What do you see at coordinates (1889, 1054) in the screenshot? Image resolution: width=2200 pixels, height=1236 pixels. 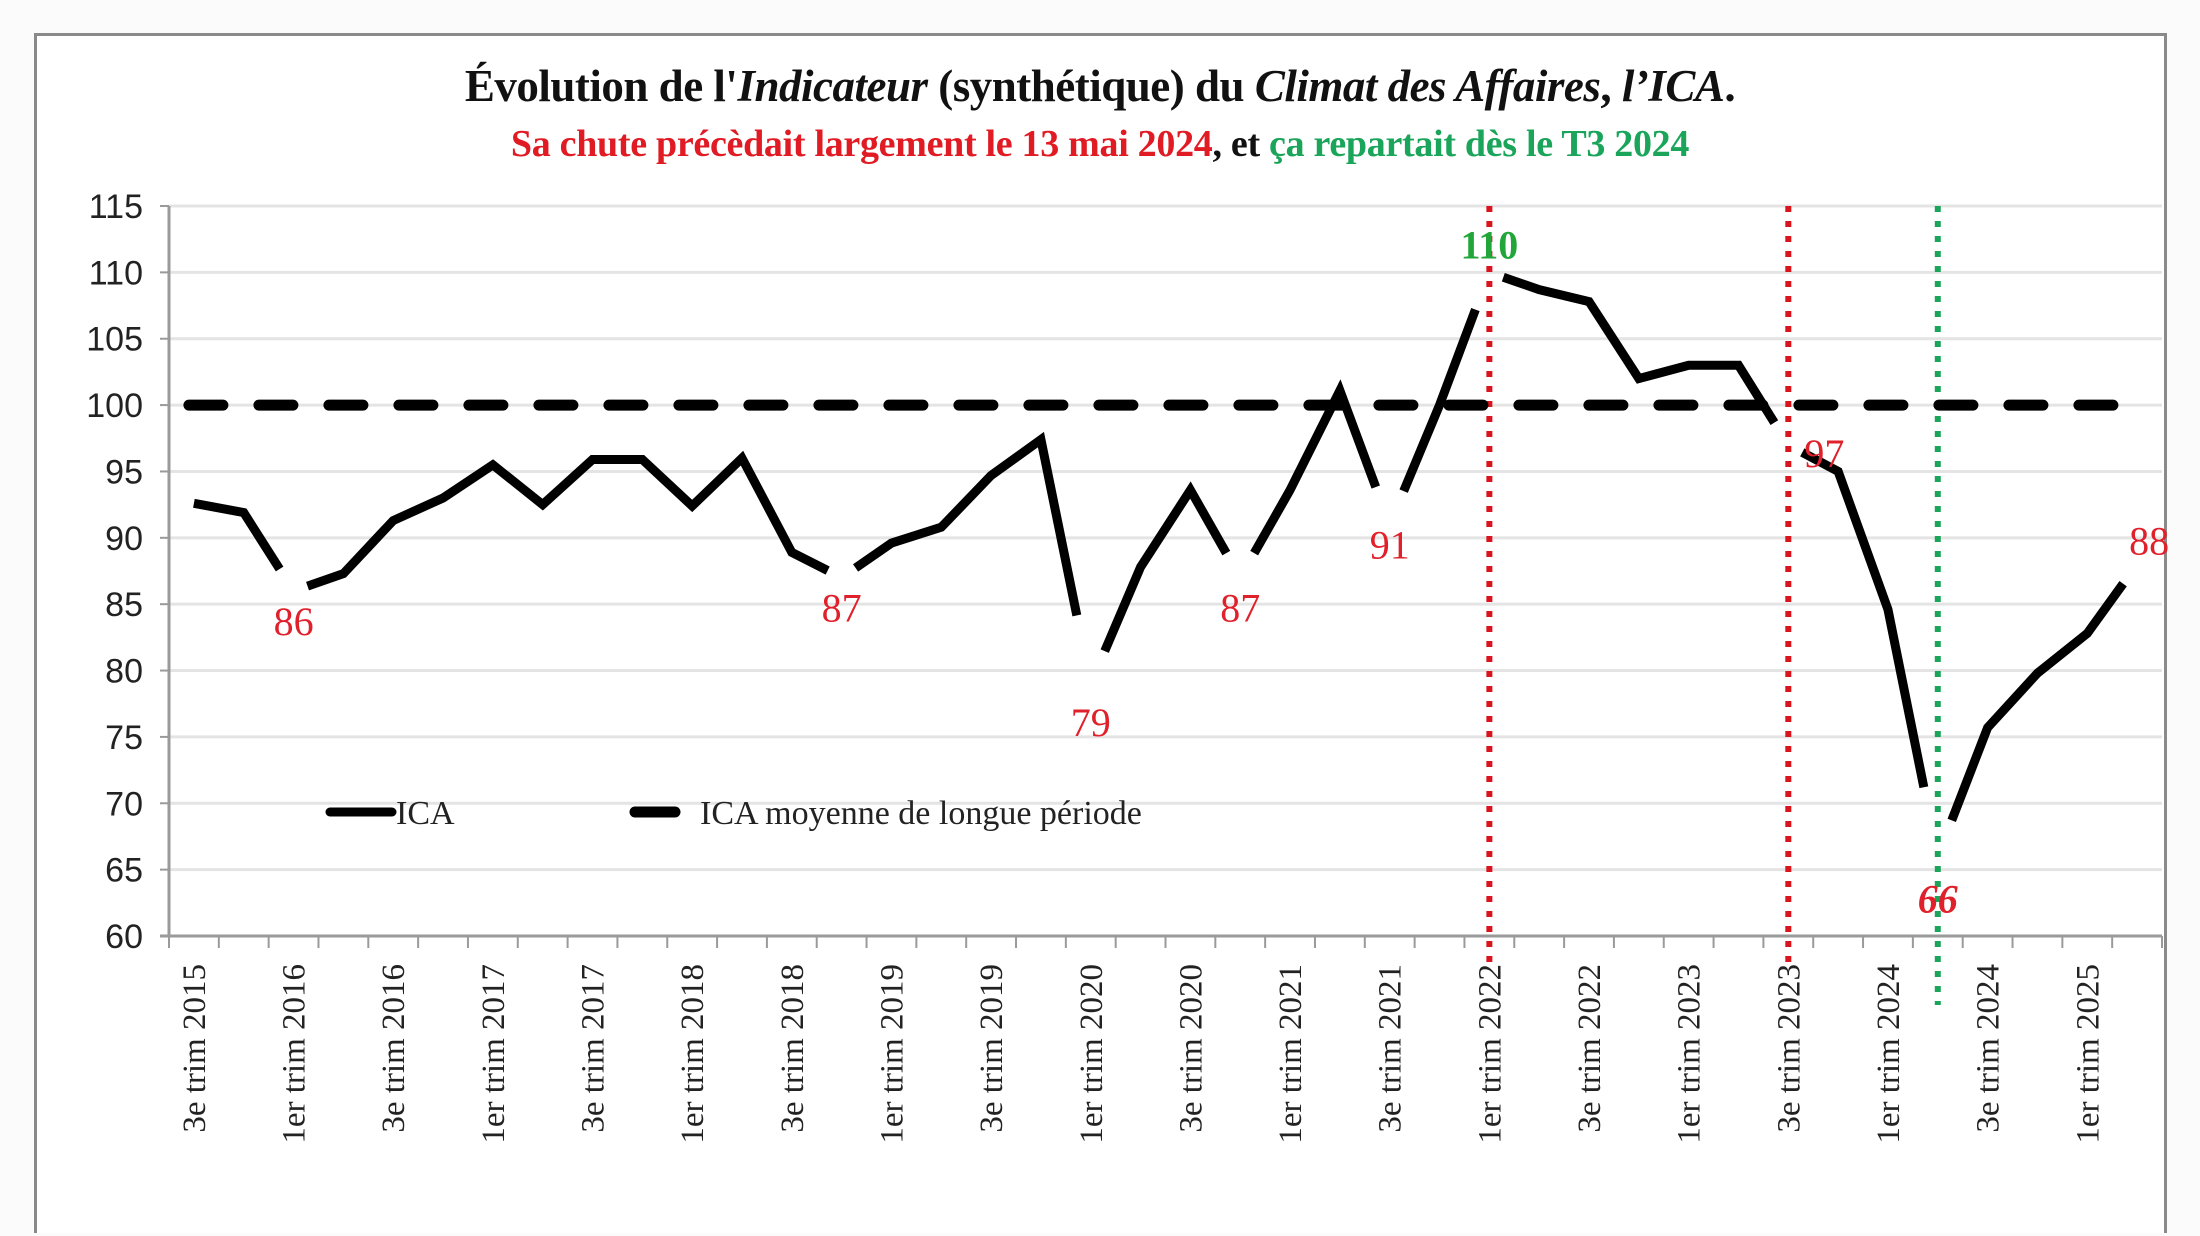 I see `x-tick-label: 1er trim 2024` at bounding box center [1889, 1054].